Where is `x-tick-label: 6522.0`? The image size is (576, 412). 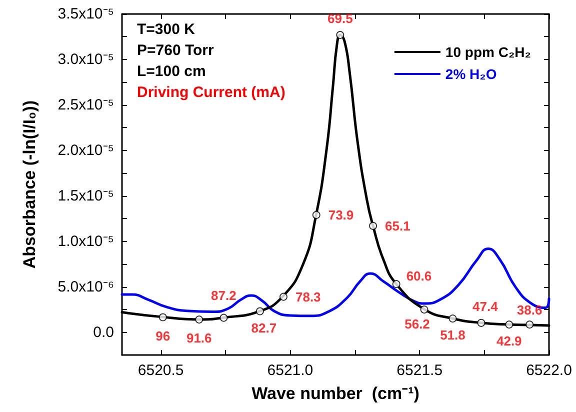 x-tick-label: 6522.0 is located at coordinates (549, 370).